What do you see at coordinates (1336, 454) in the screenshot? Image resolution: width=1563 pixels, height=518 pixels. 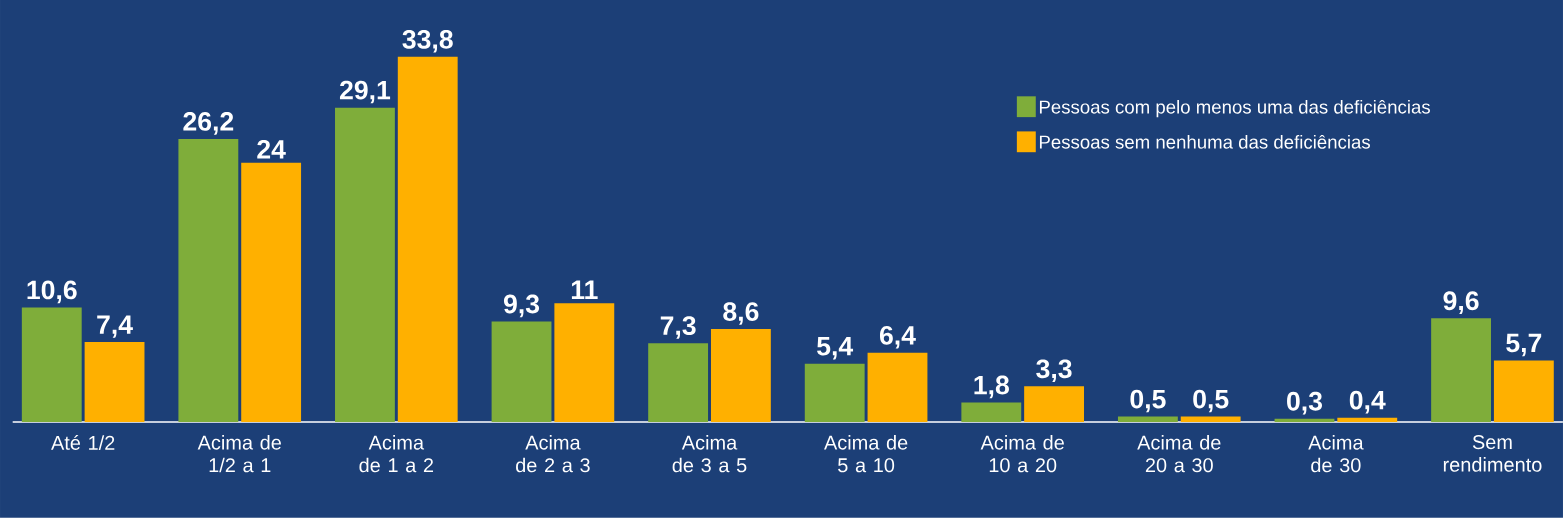 I see `x-tick-label: Acima de 30` at bounding box center [1336, 454].